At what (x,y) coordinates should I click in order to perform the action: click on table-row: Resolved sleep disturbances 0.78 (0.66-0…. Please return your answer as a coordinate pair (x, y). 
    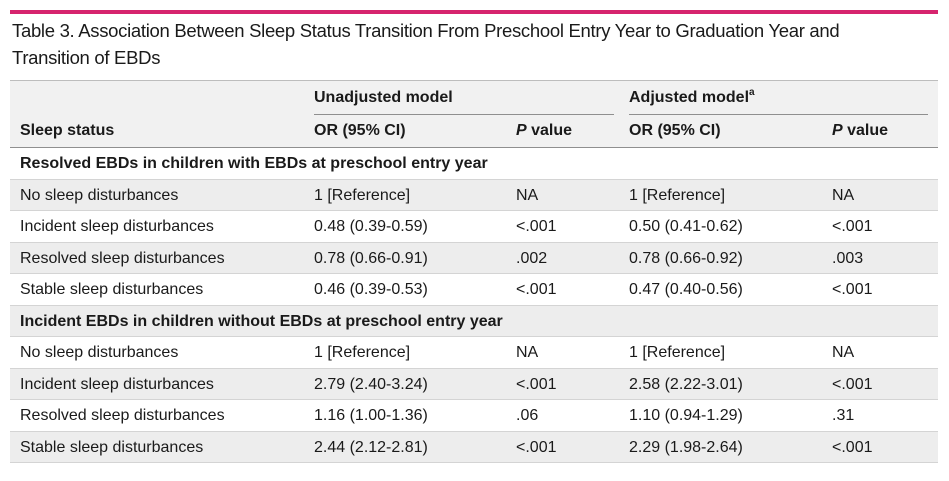
    Looking at the image, I should click on (474, 258).